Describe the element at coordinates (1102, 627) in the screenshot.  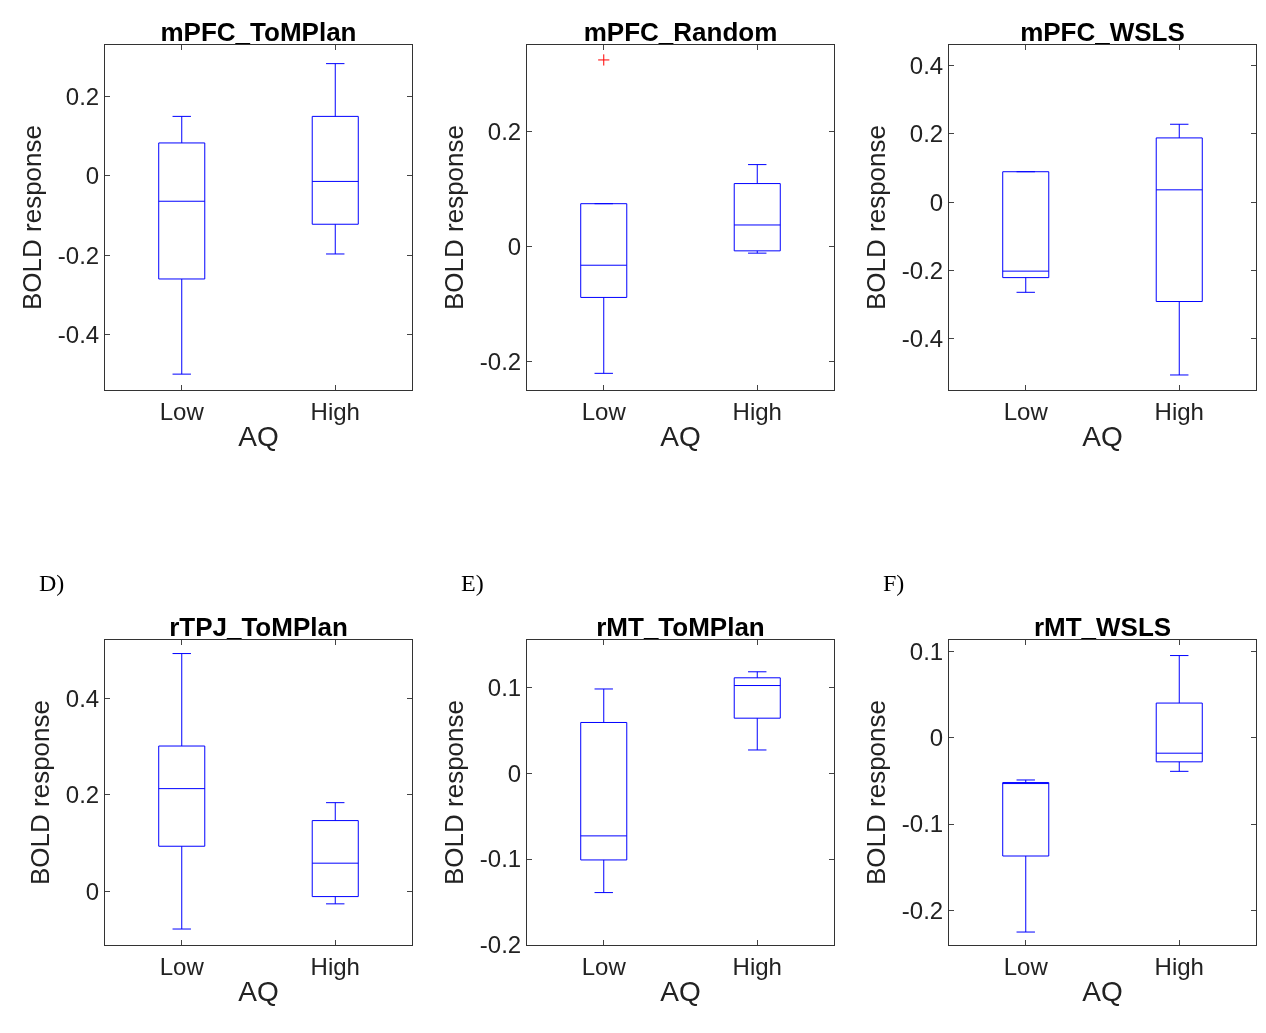
I see `chart-title: rMT_WSLS` at that location.